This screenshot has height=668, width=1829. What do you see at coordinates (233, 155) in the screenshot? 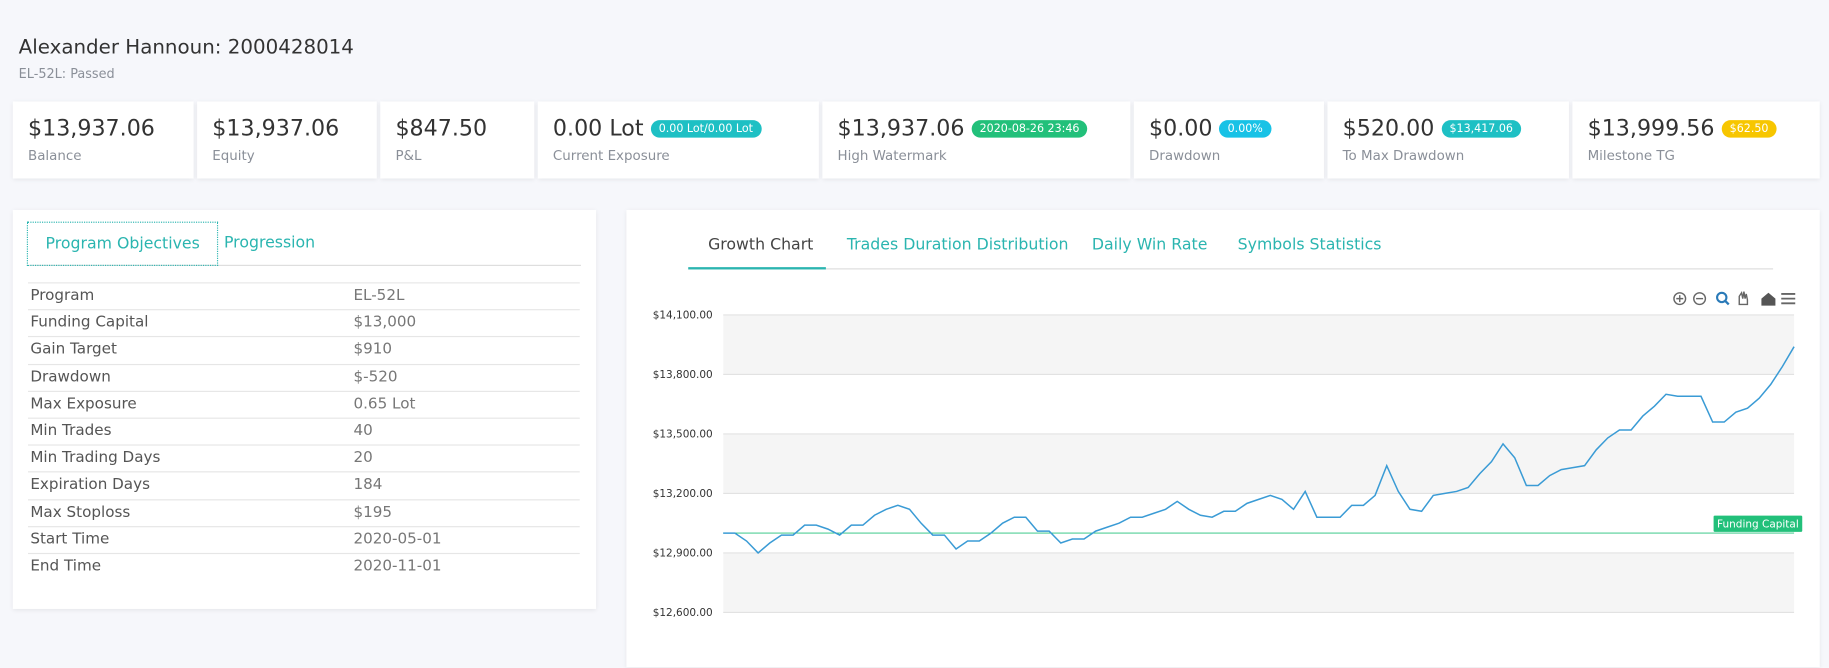
I see `stat-label: Equity` at bounding box center [233, 155].